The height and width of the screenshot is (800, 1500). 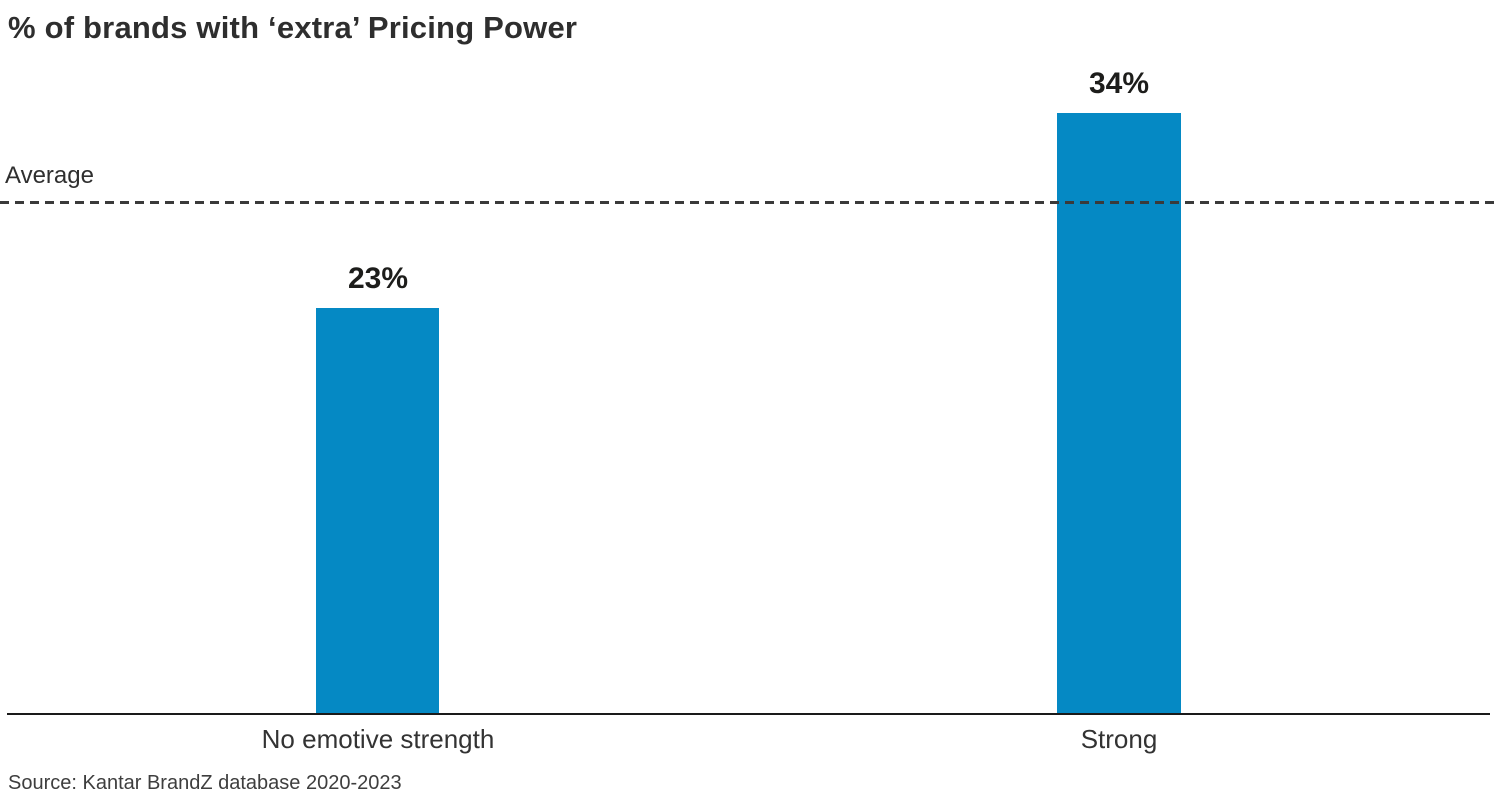 I want to click on average-dashed-line, so click(x=750, y=202).